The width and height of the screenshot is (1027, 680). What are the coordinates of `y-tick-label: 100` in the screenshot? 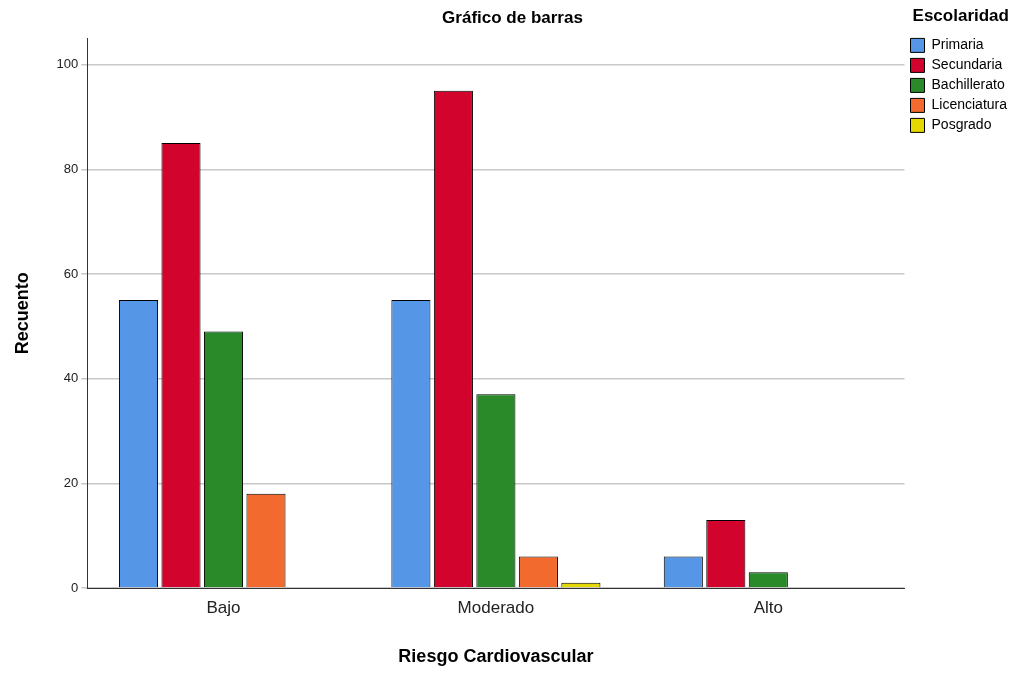 It's located at (67, 64).